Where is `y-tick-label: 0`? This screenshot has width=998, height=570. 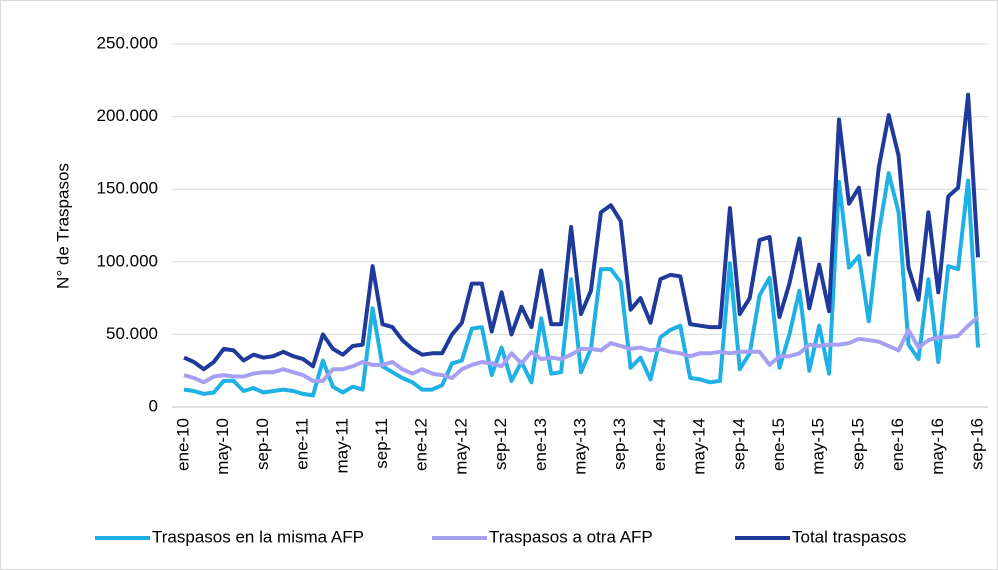
y-tick-label: 0 is located at coordinates (153, 405).